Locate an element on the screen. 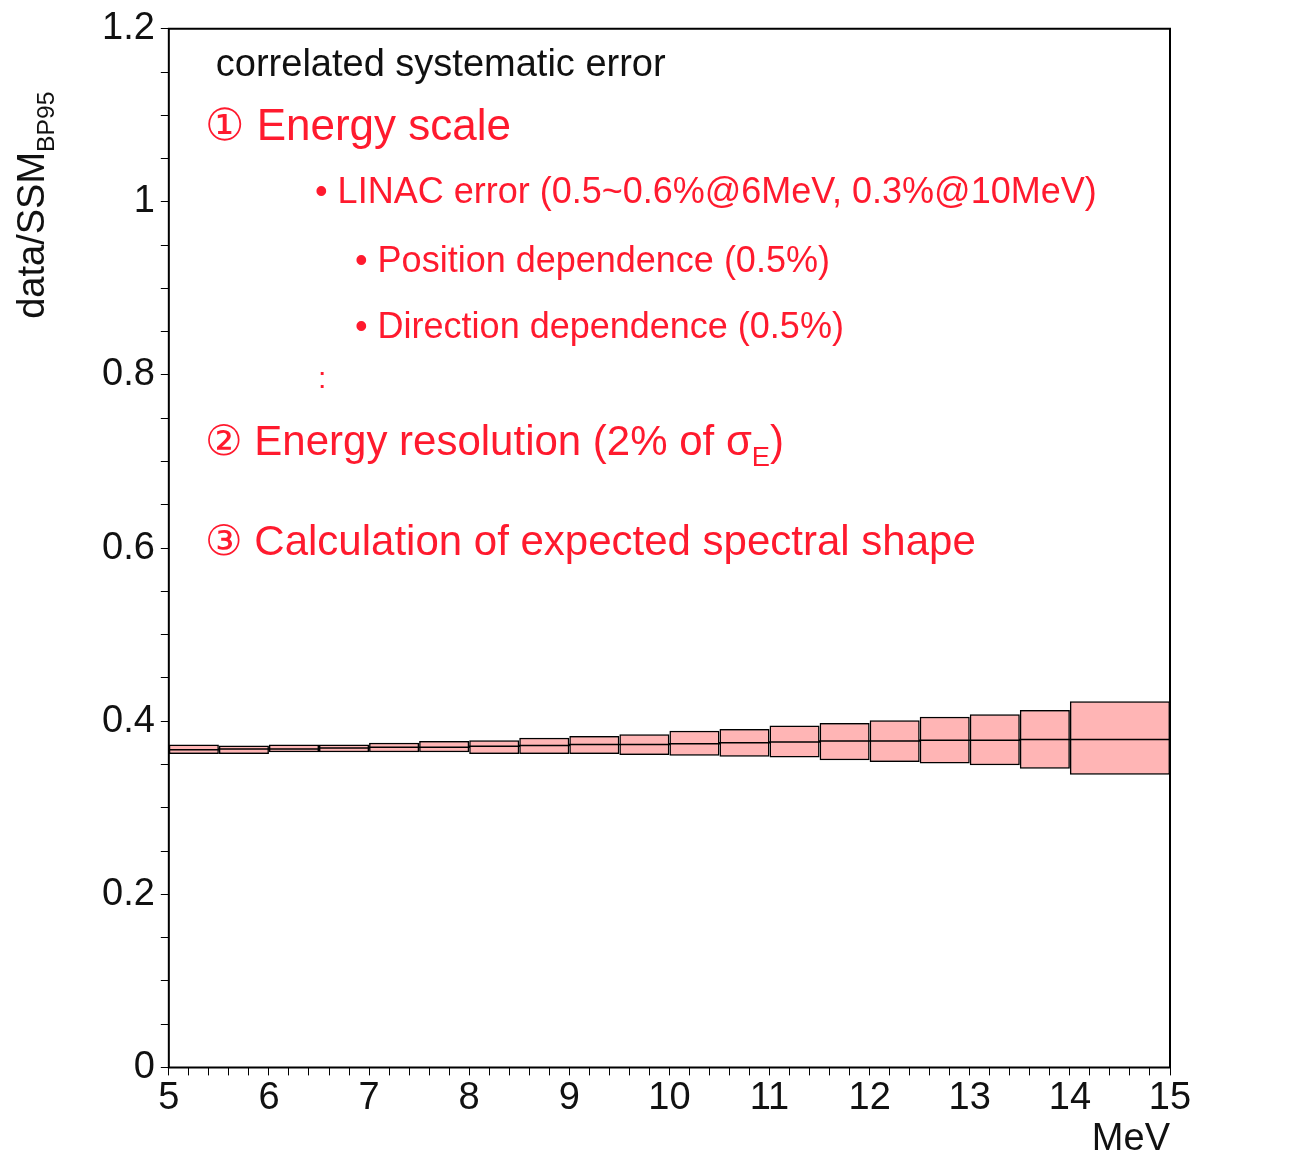 The image size is (1289, 1155). y-tick-label: 0.4 is located at coordinates (128, 718).